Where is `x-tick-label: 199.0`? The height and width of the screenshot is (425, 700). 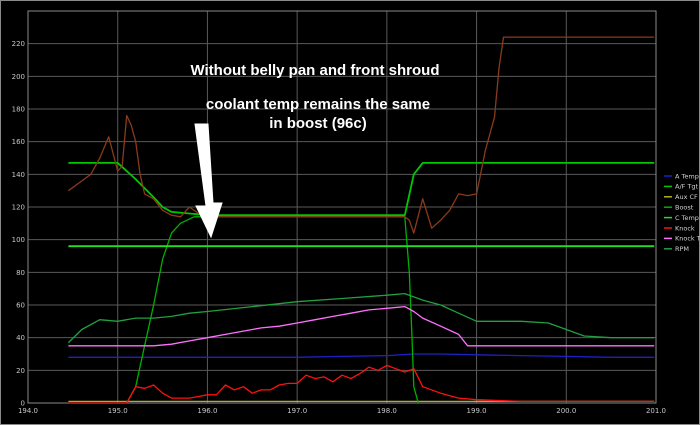
x-tick-label: 199.0 is located at coordinates (477, 411).